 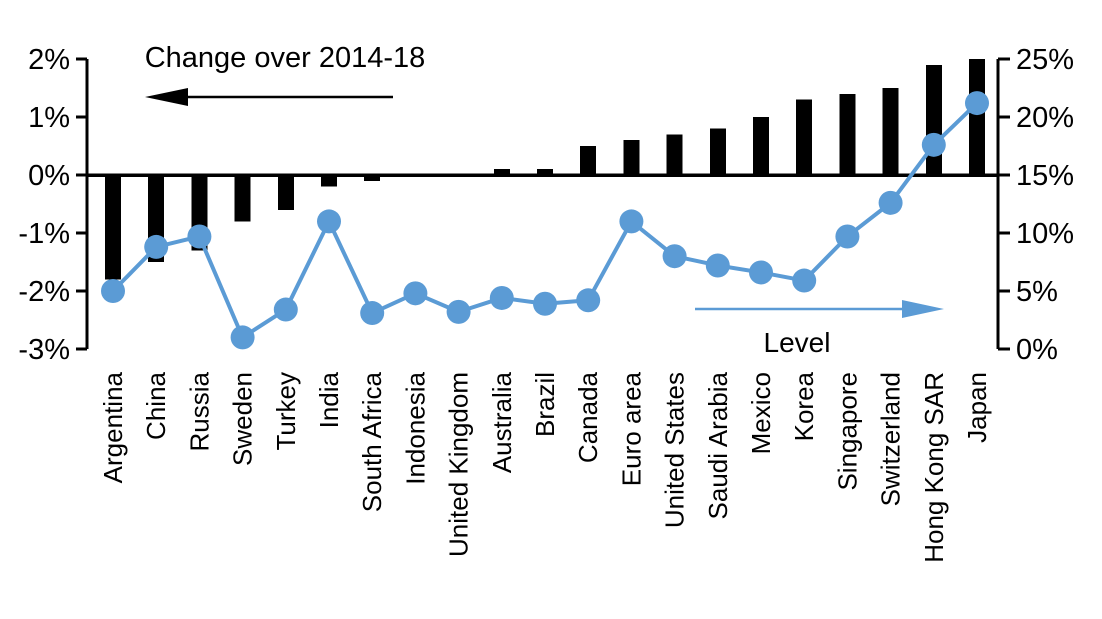 I want to click on marker-indonesia, so click(x=415, y=293).